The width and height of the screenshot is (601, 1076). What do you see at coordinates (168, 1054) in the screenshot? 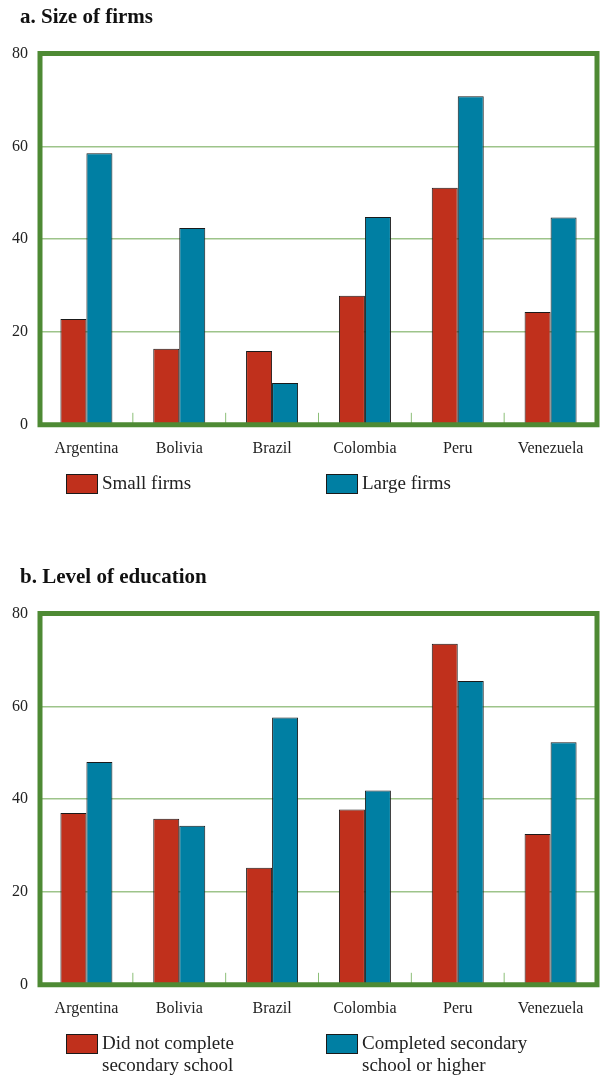
I see `legend-label: Did not complete secondary school` at bounding box center [168, 1054].